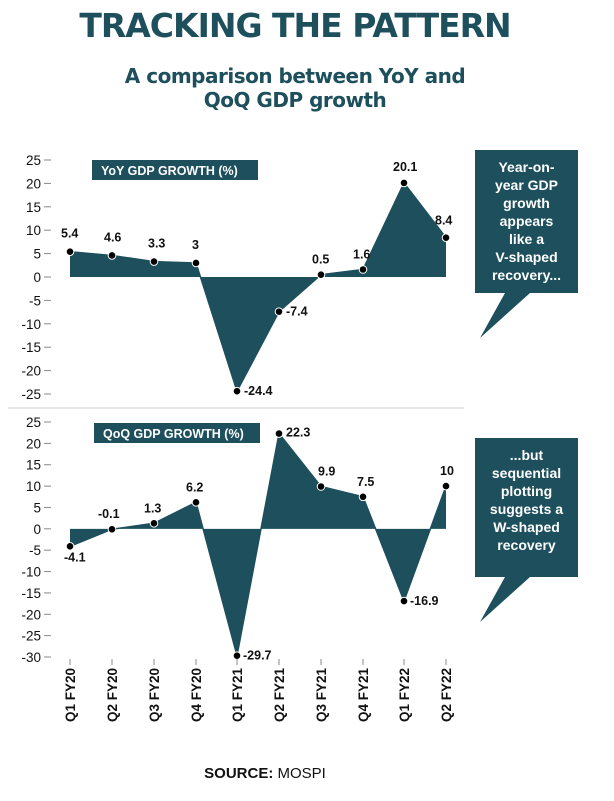  Describe the element at coordinates (526, 473) in the screenshot. I see `callout-line: sequential` at that location.